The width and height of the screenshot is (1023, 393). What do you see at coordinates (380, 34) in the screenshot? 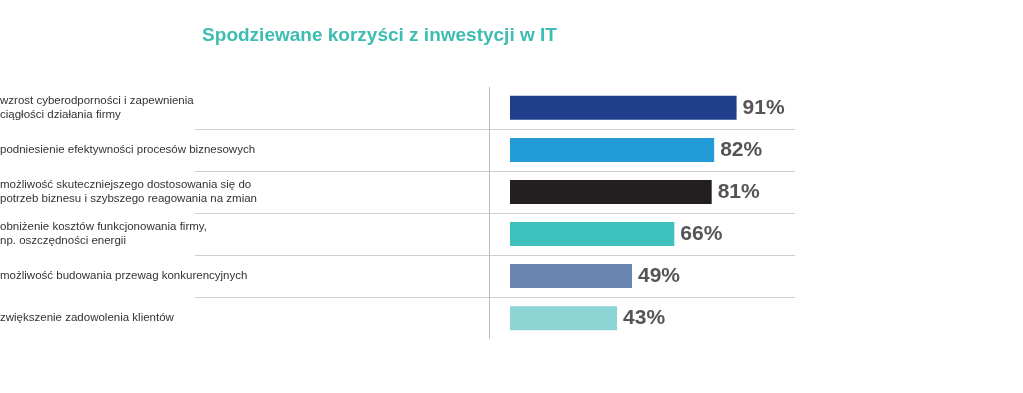
I see `chart-title: Spodziewane korzyści z inwestycji w IT` at bounding box center [380, 34].